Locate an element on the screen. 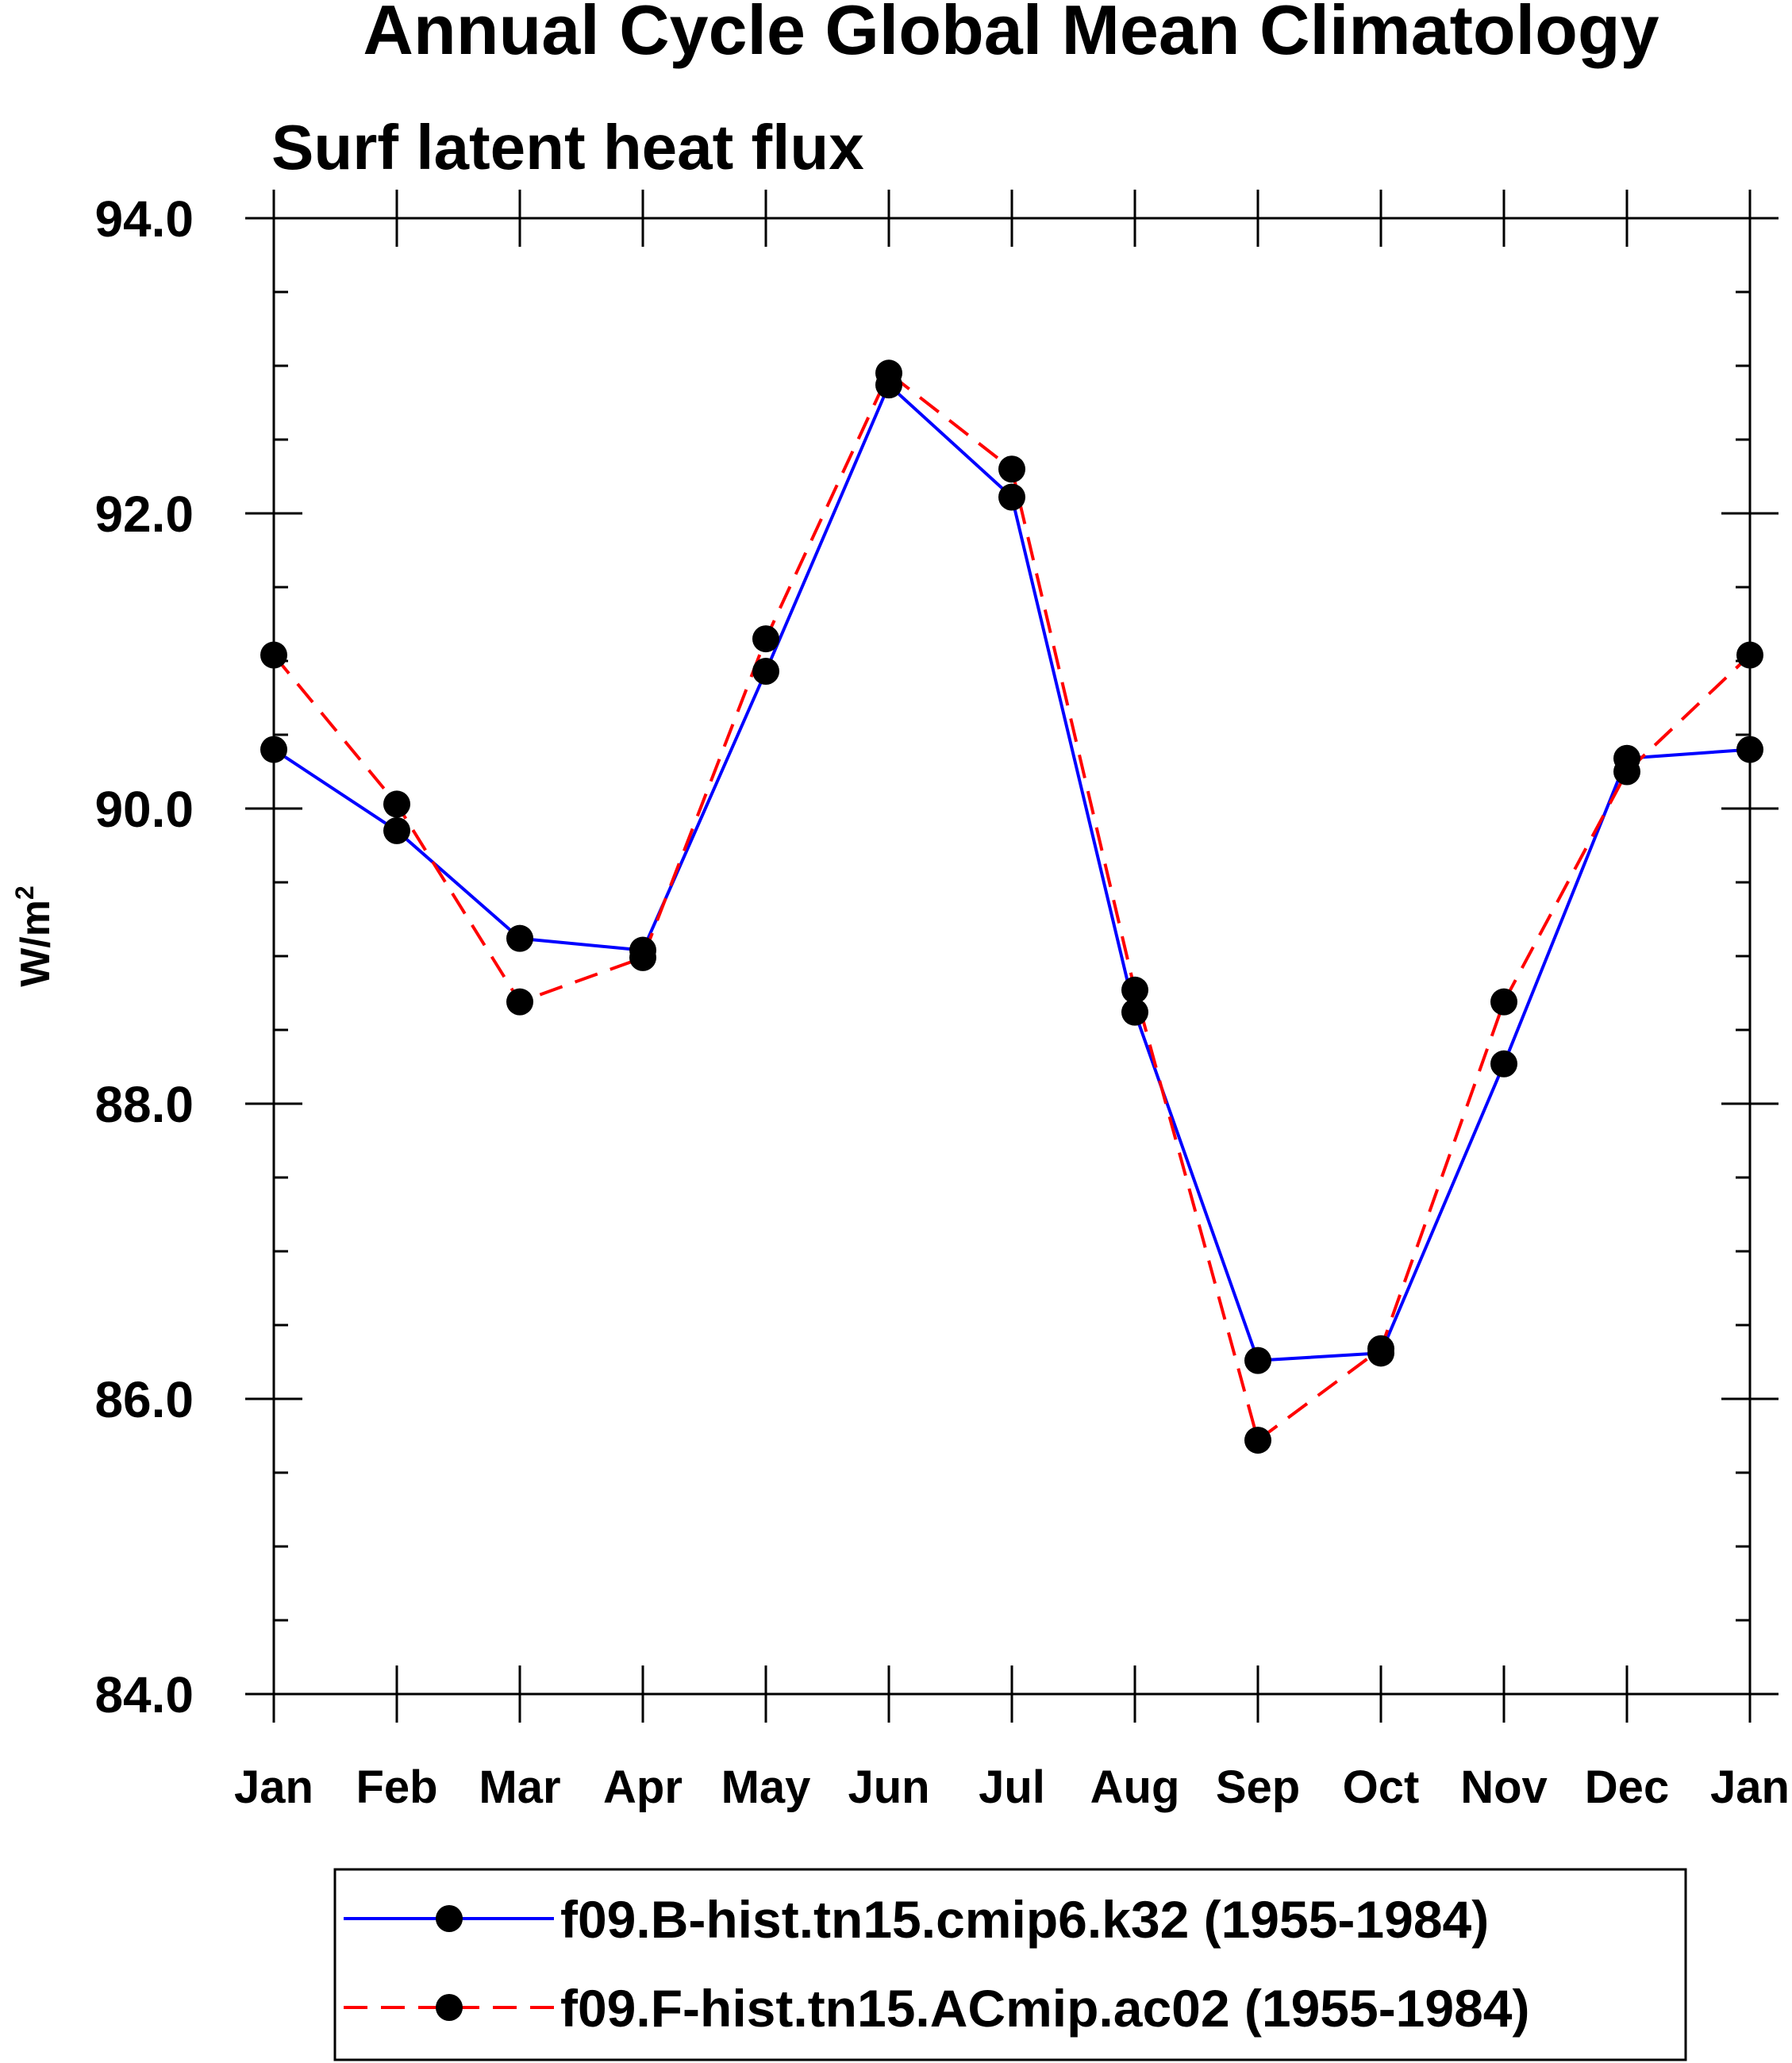 The image size is (1792, 2063). x-tick-label: Mar is located at coordinates (519, 1787).